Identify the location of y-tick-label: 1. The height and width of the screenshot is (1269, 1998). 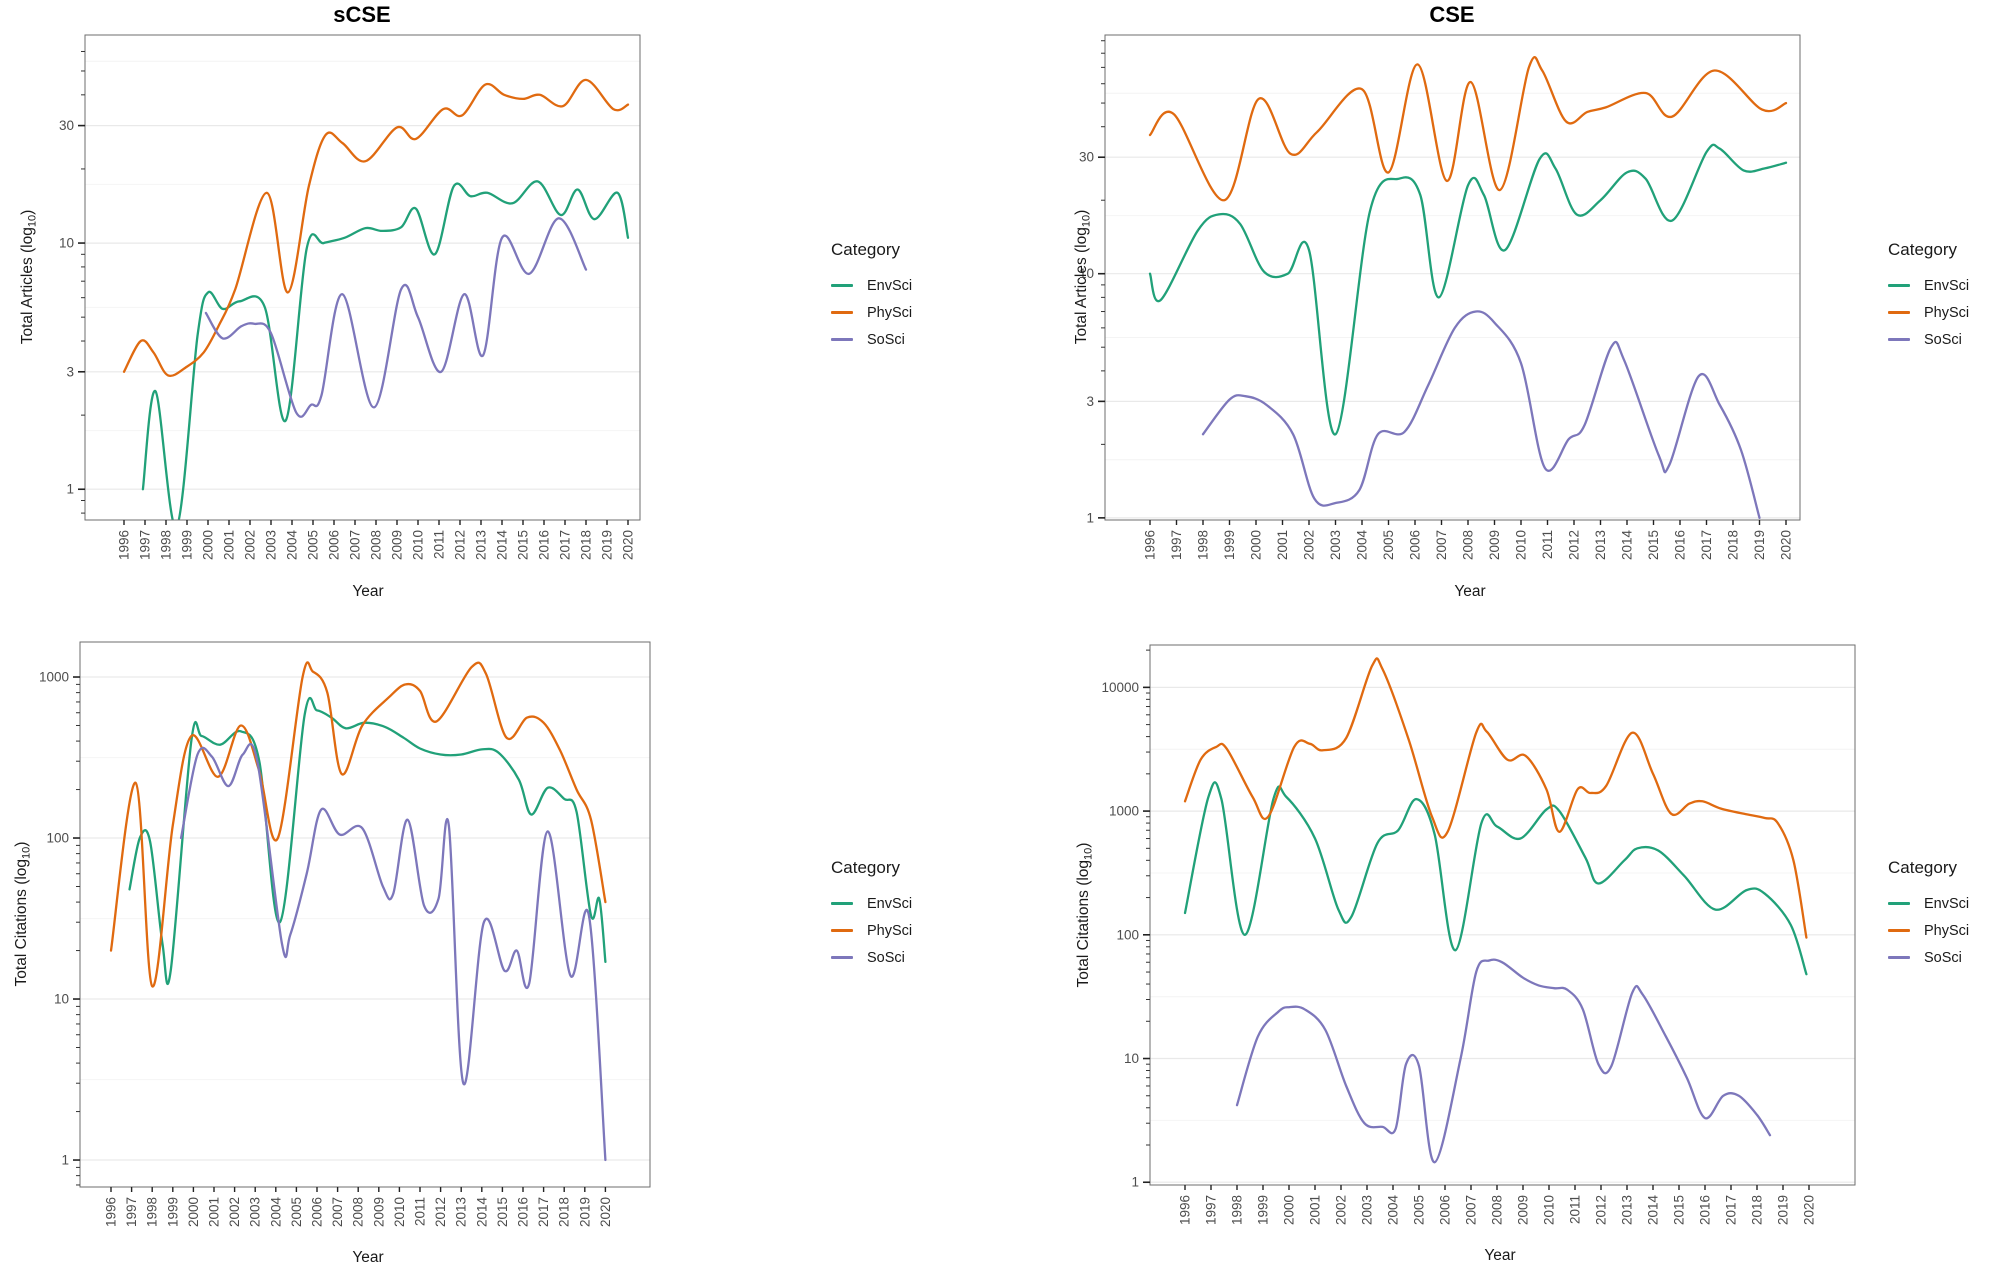
(65, 1160).